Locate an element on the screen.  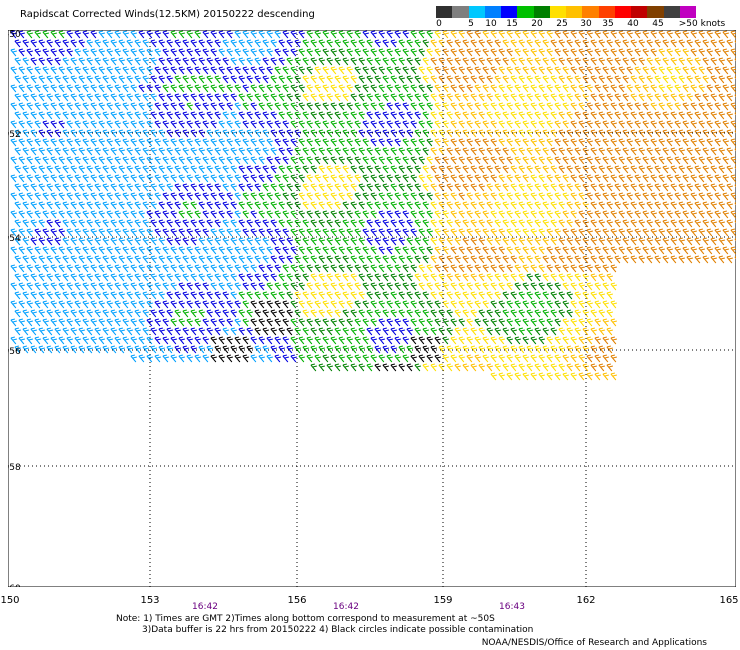
wind-speed-legend: 0 5 10 15 20 25 30 35 40 45 >50 knots is located at coordinates (586, 22).